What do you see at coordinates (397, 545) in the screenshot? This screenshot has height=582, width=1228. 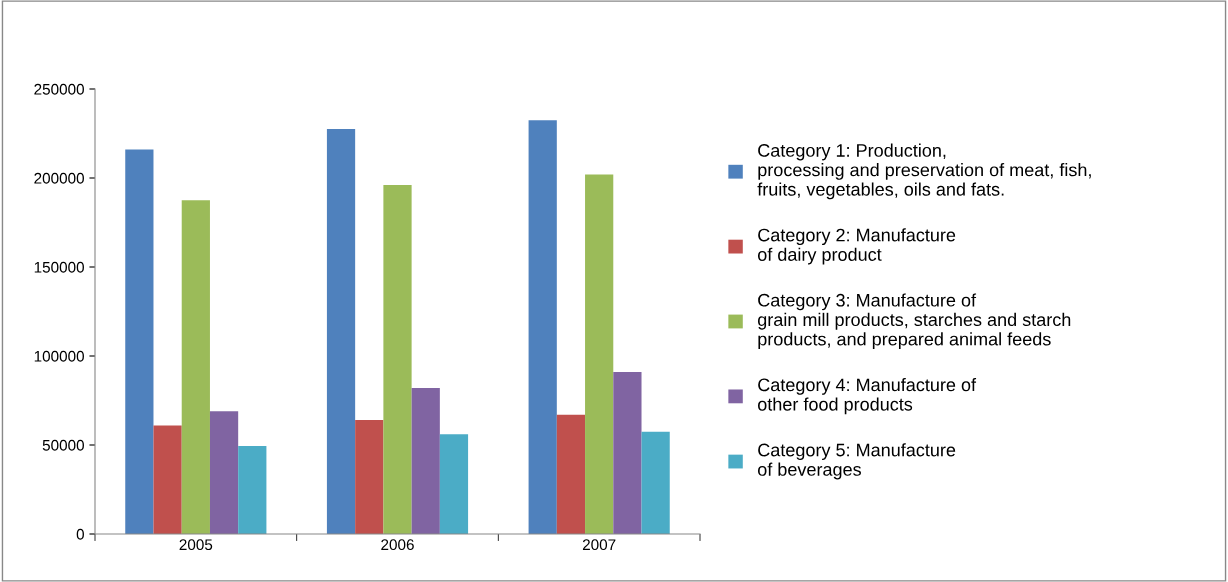 I see `x-tick-label: 2006` at bounding box center [397, 545].